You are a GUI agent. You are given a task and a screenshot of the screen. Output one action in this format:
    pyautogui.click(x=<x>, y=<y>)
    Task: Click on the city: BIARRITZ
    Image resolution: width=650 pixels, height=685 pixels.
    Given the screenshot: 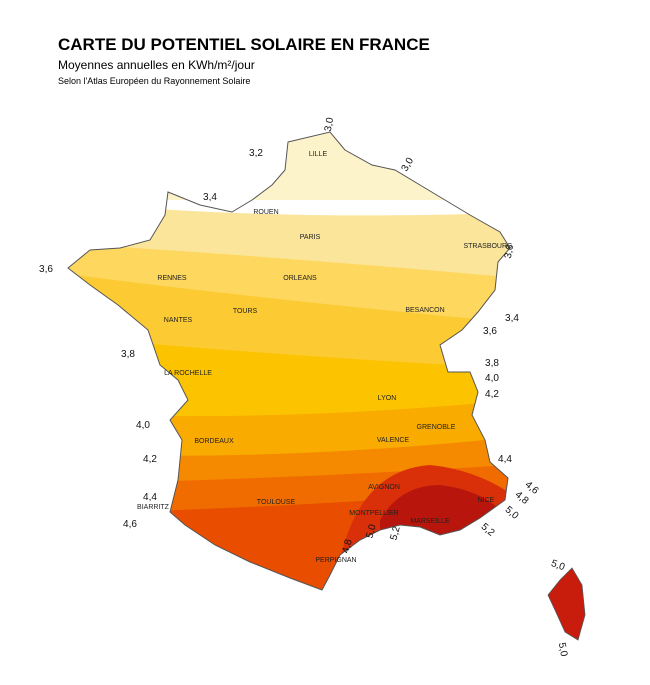 What is the action you would take?
    pyautogui.click(x=153, y=507)
    